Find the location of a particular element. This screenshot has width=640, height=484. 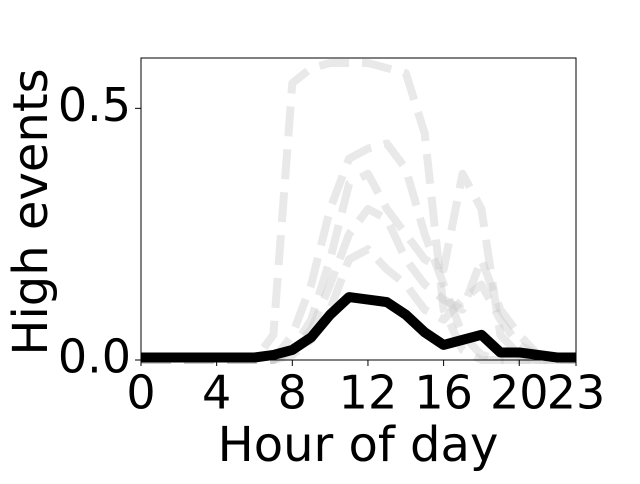

x-tick-label: 12 is located at coordinates (368, 393).